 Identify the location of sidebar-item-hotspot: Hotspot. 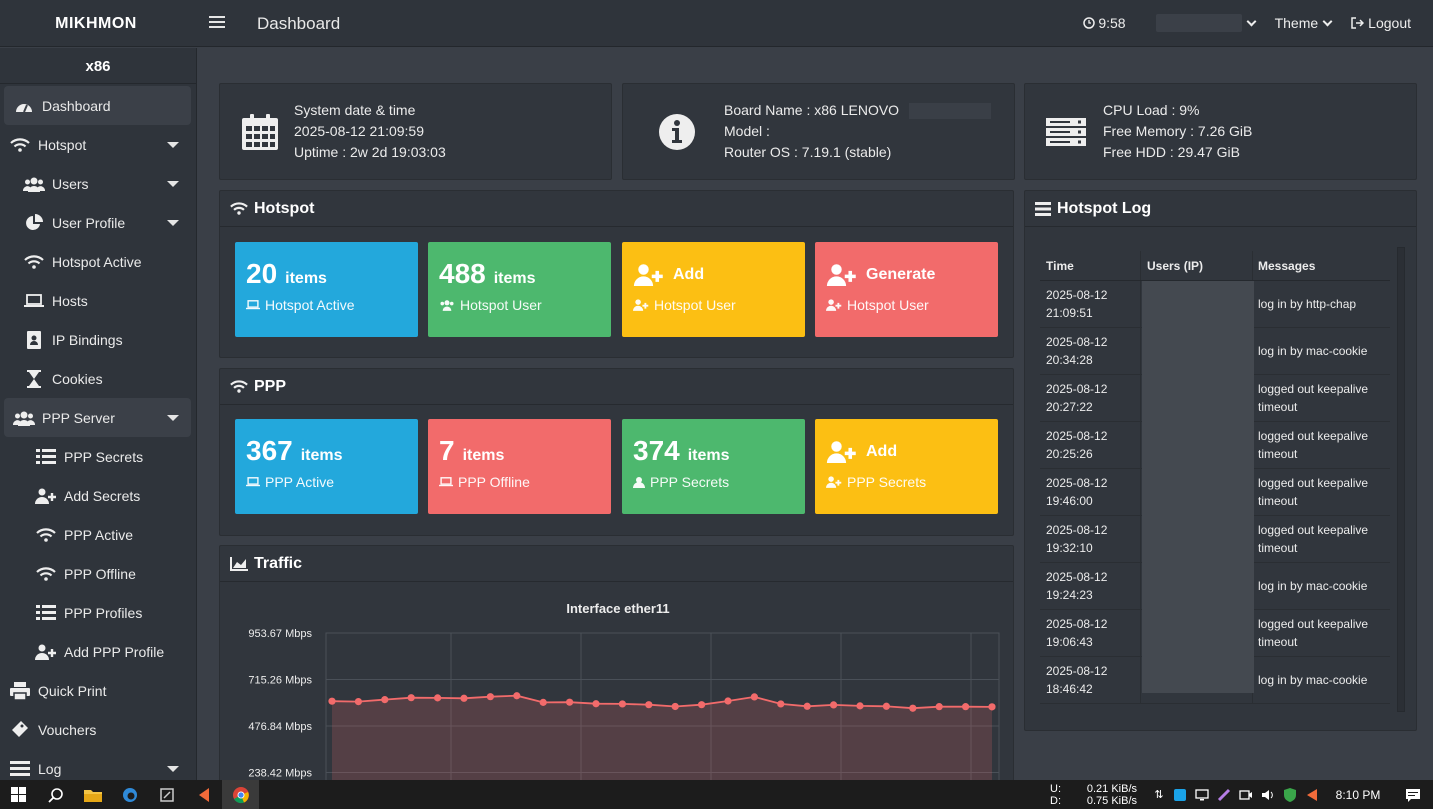
(95, 144).